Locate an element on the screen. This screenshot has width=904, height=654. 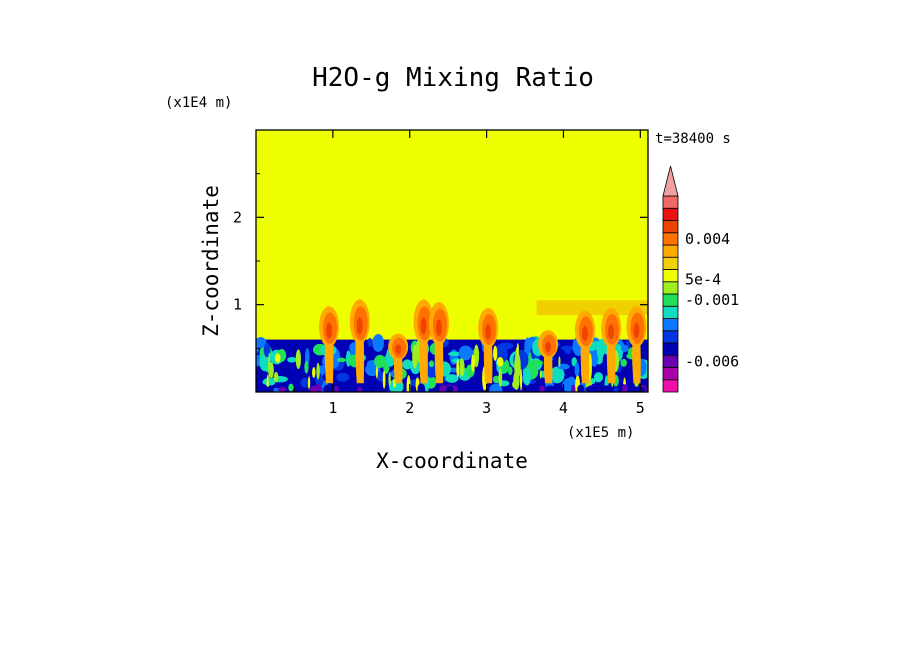
x-tick-label: 2 is located at coordinates (409, 408).